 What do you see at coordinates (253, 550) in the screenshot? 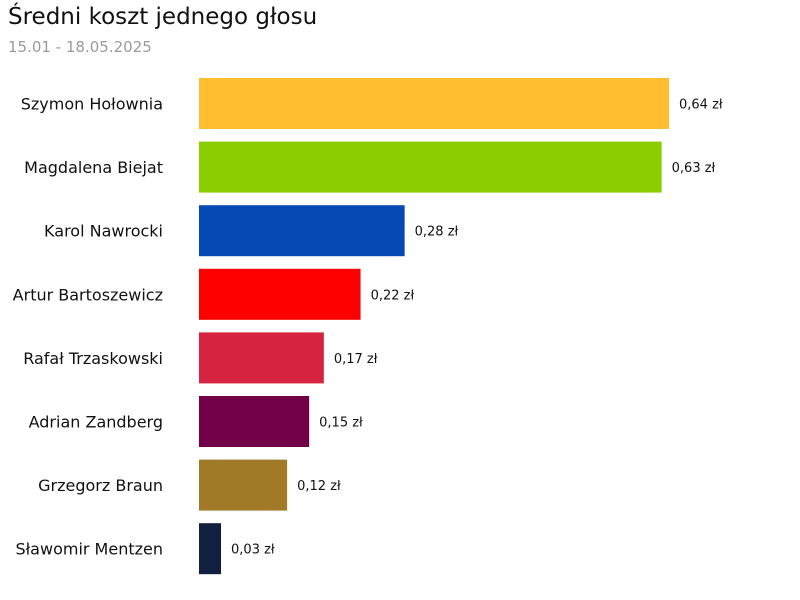
I see `value-label: 0,03 zł` at bounding box center [253, 550].